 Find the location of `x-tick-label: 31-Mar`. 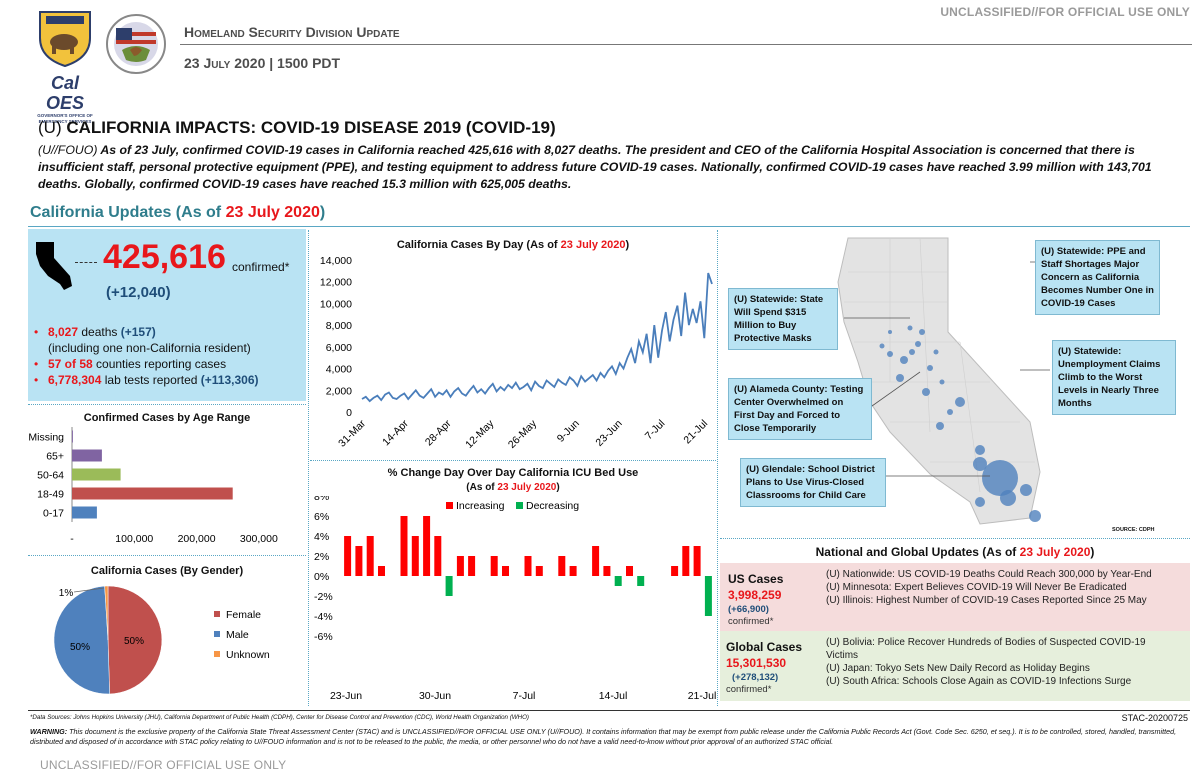

x-tick-label: 31-Mar is located at coordinates (352, 433).